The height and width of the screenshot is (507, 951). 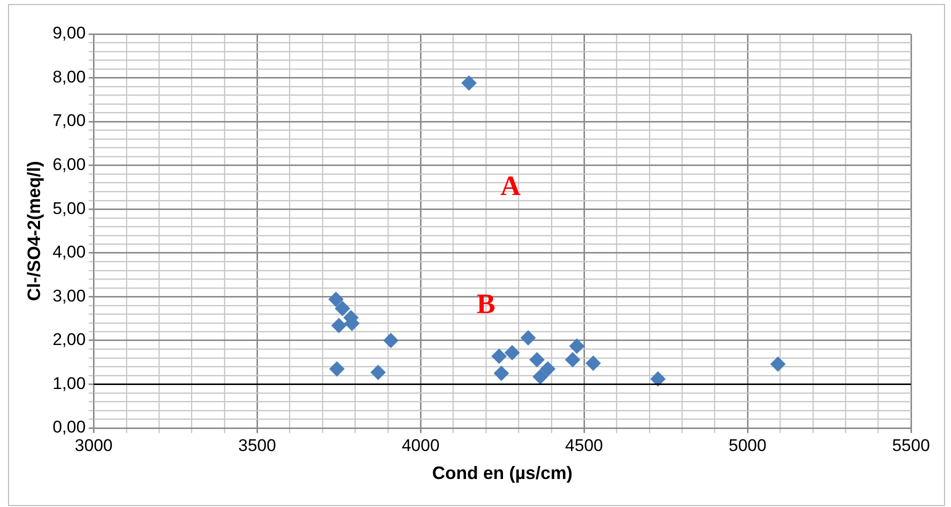 I want to click on x-tick-label: 5500, so click(x=911, y=445).